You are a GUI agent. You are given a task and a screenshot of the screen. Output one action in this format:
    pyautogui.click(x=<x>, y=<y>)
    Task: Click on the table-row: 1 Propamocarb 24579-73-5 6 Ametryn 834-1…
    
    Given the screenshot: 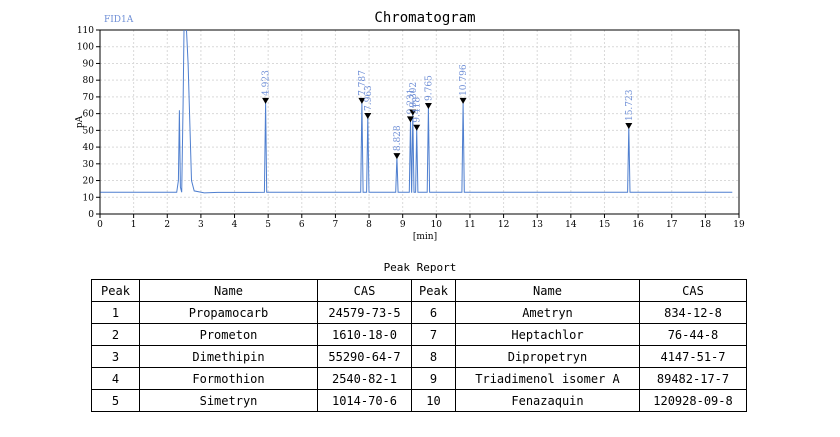 What is the action you would take?
    pyautogui.click(x=419, y=312)
    